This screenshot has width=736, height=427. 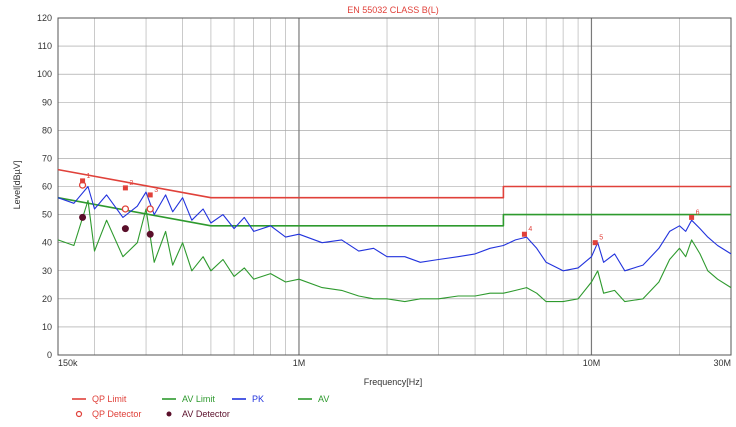 What do you see at coordinates (47, 102) in the screenshot?
I see `y-tick-label: 90` at bounding box center [47, 102].